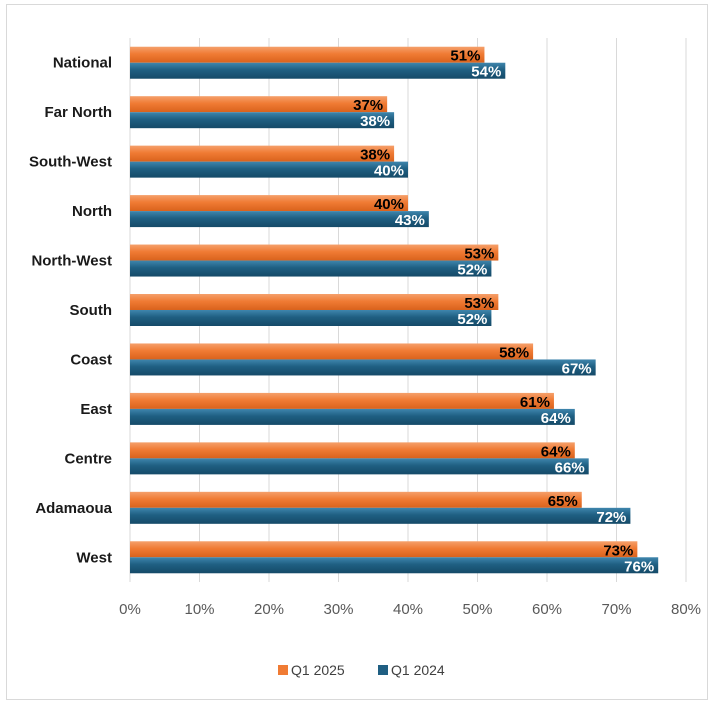  What do you see at coordinates (618, 550) in the screenshot?
I see `data-label: 73%` at bounding box center [618, 550].